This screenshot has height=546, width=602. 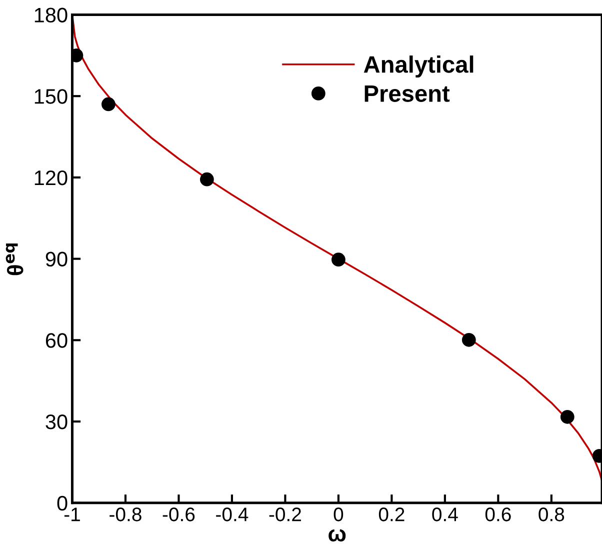 I want to click on y-axis-title: θ$^{eq}$, so click(x=15, y=260).